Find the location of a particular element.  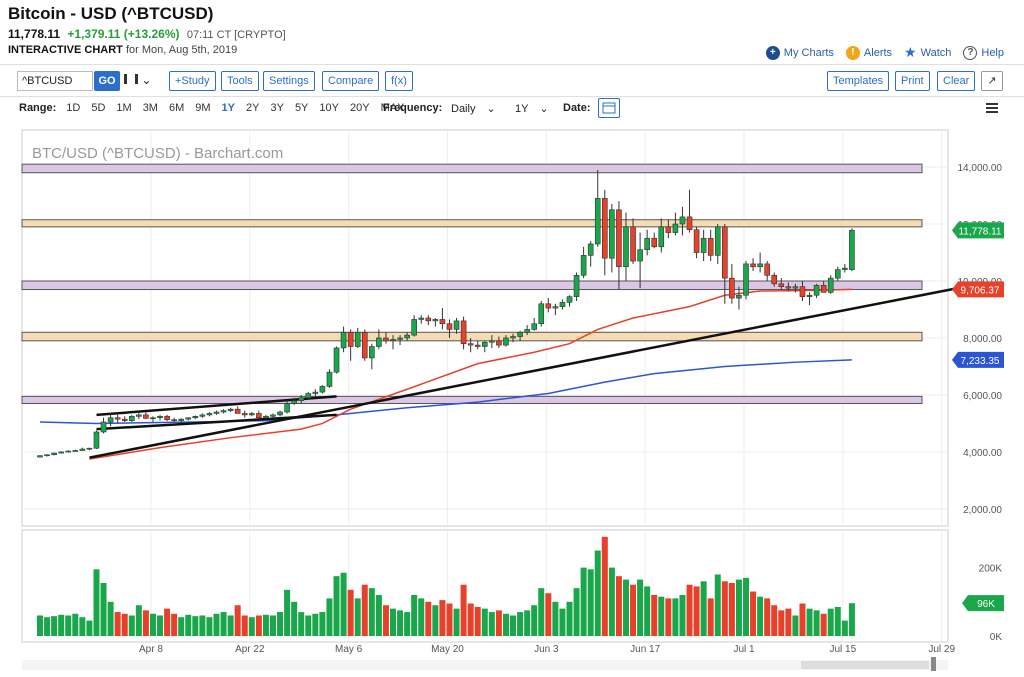

tools-button: Tools is located at coordinates (240, 81).